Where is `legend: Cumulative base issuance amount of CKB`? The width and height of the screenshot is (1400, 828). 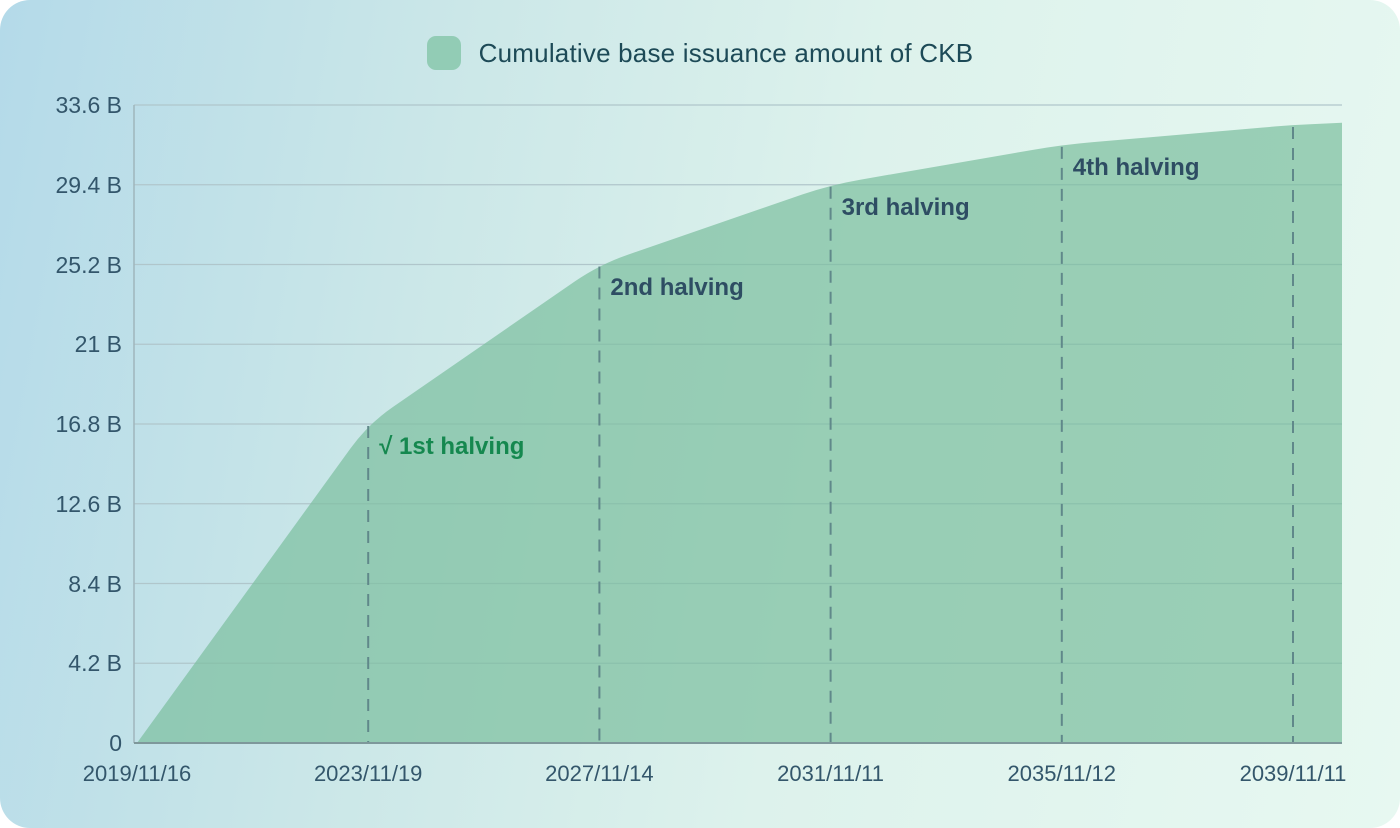 legend: Cumulative base issuance amount of CKB is located at coordinates (700, 53).